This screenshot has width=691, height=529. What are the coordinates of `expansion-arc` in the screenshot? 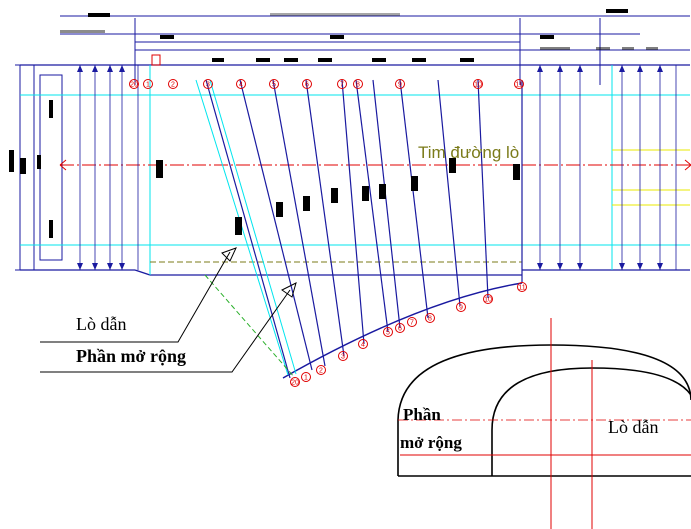 It's located at (402, 330).